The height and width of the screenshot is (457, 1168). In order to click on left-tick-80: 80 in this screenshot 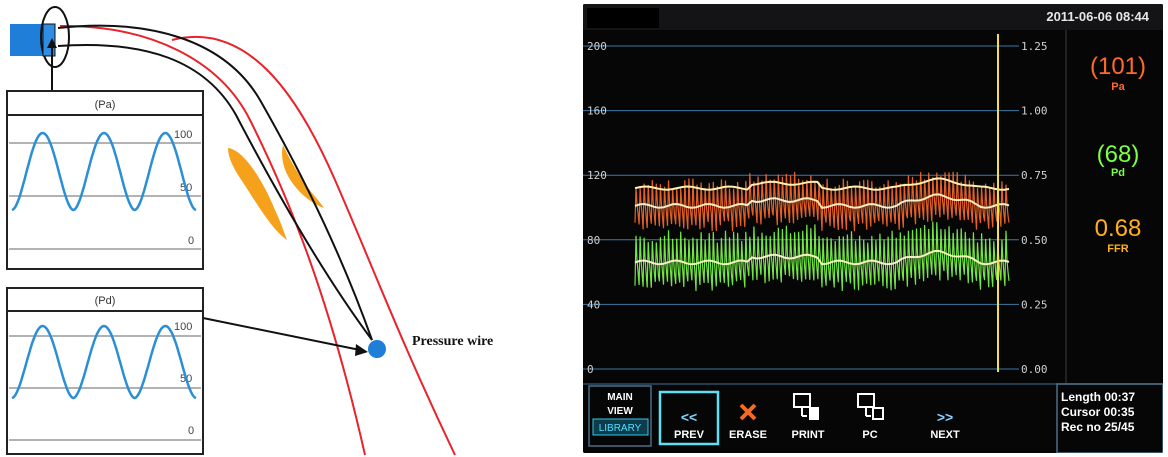, I will do `click(593, 240)`.